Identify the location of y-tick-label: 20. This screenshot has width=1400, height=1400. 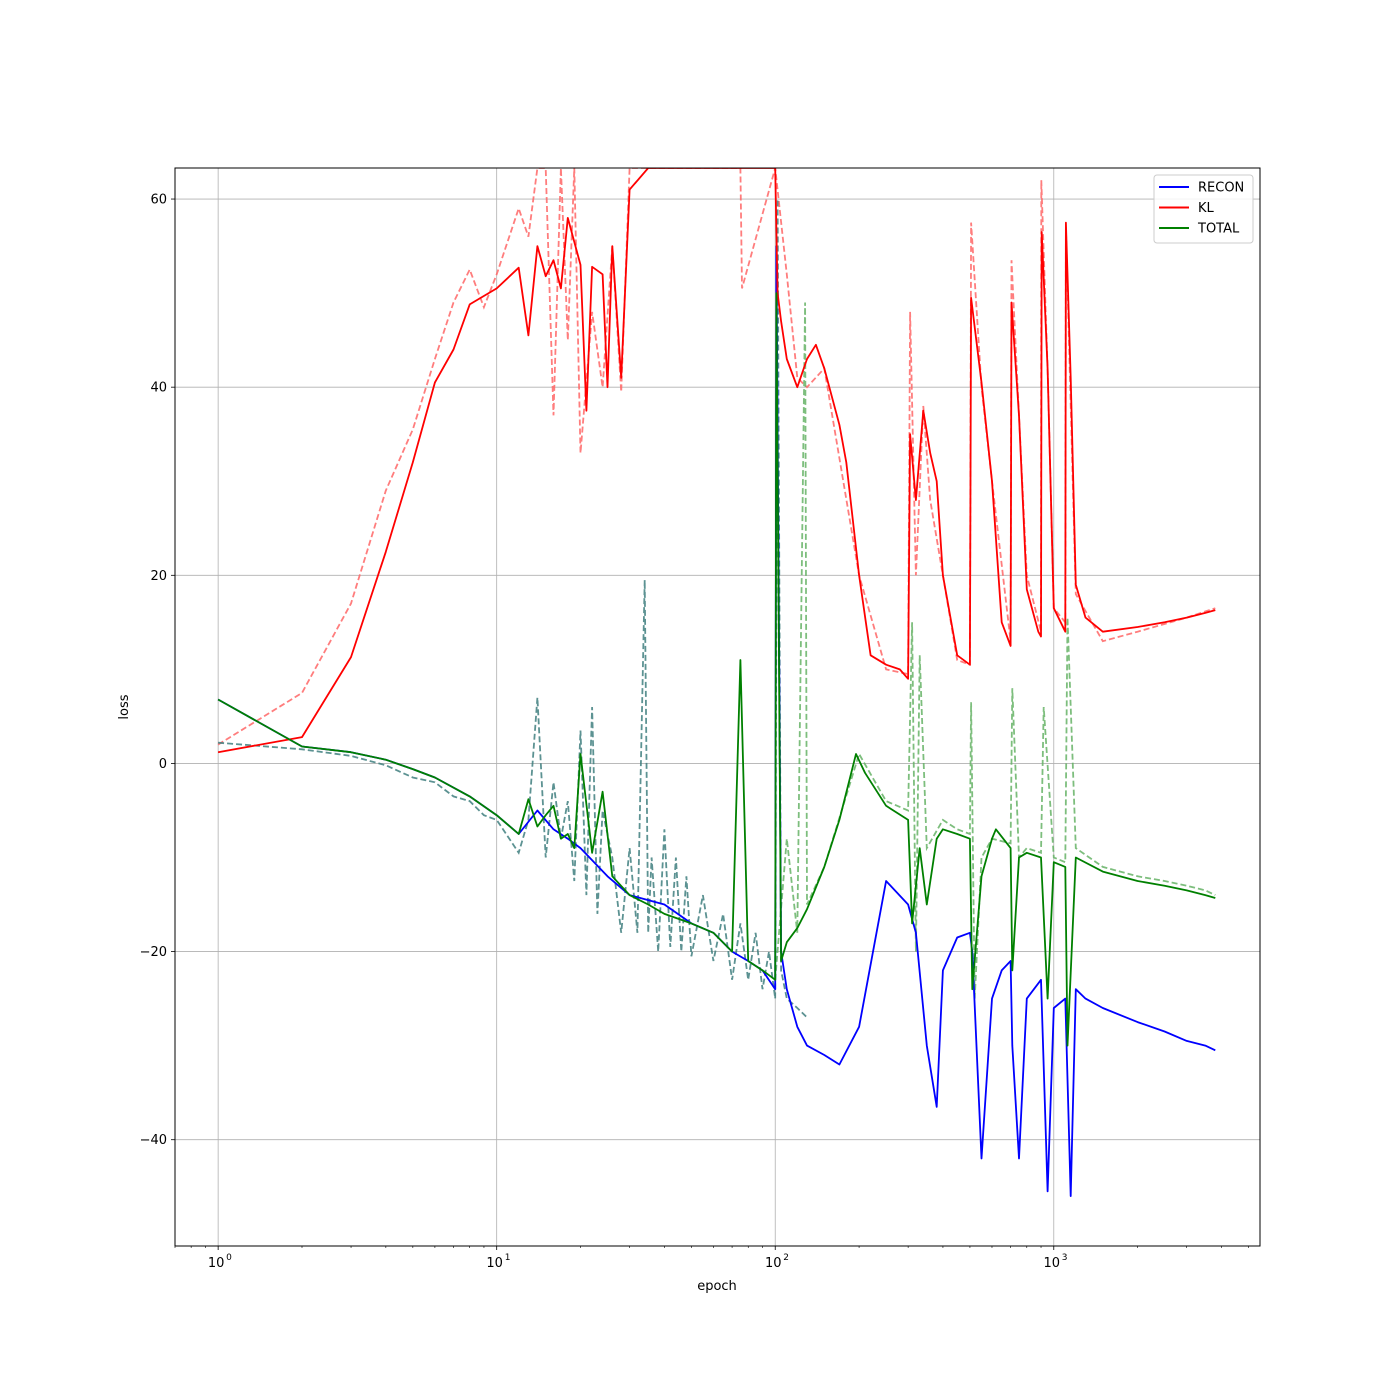
(158, 576).